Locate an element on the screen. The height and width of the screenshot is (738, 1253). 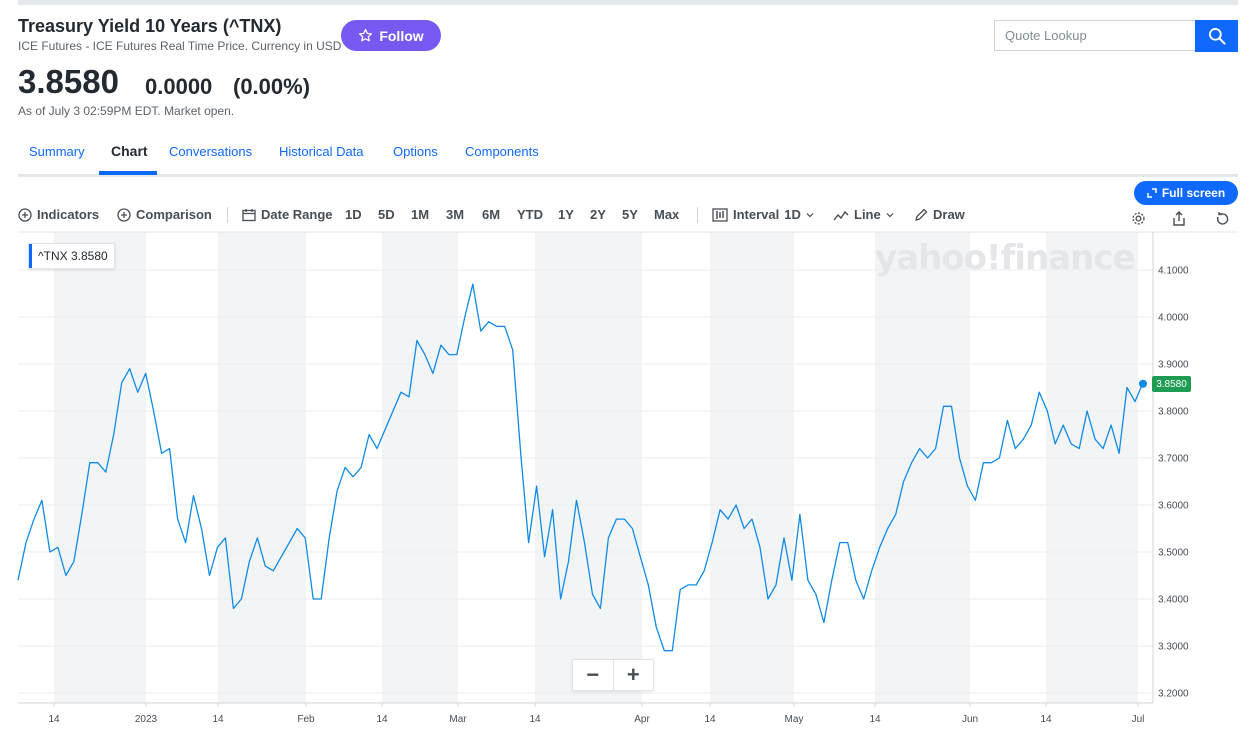
draw-label: Draw is located at coordinates (949, 214).